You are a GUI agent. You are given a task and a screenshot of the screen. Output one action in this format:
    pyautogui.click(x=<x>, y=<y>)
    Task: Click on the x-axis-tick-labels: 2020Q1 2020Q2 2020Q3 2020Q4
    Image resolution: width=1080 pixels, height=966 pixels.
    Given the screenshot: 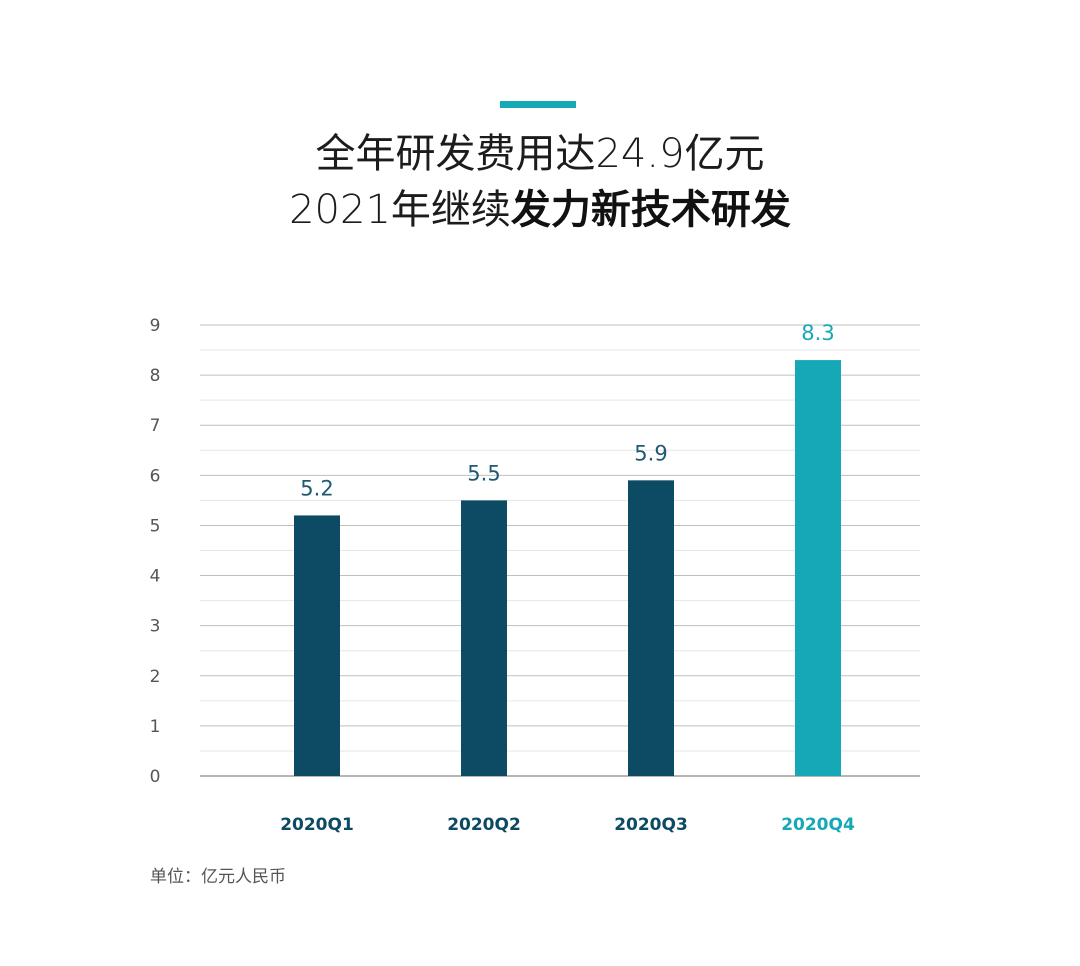 What is the action you would take?
    pyautogui.click(x=567, y=825)
    